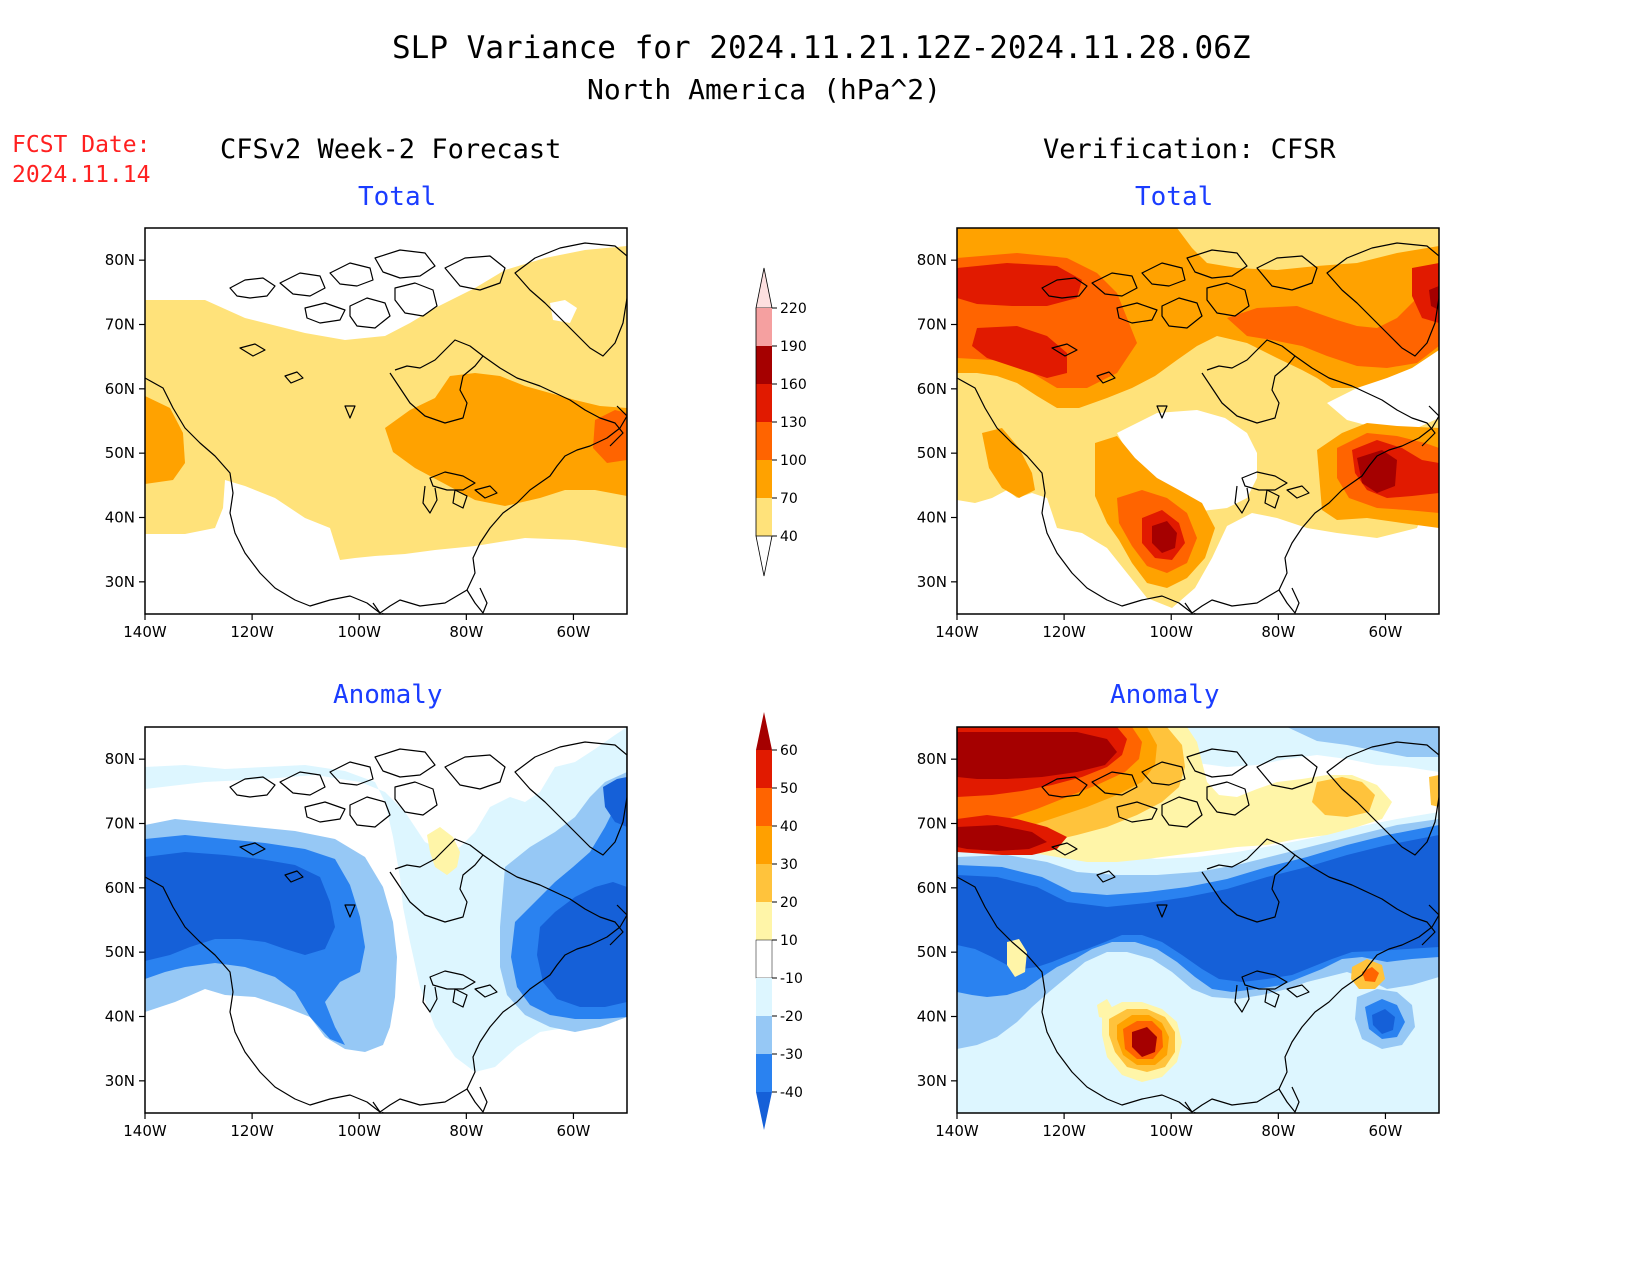  I want to click on panel-title-forecast-anomaly: Anomaly, so click(388, 695).